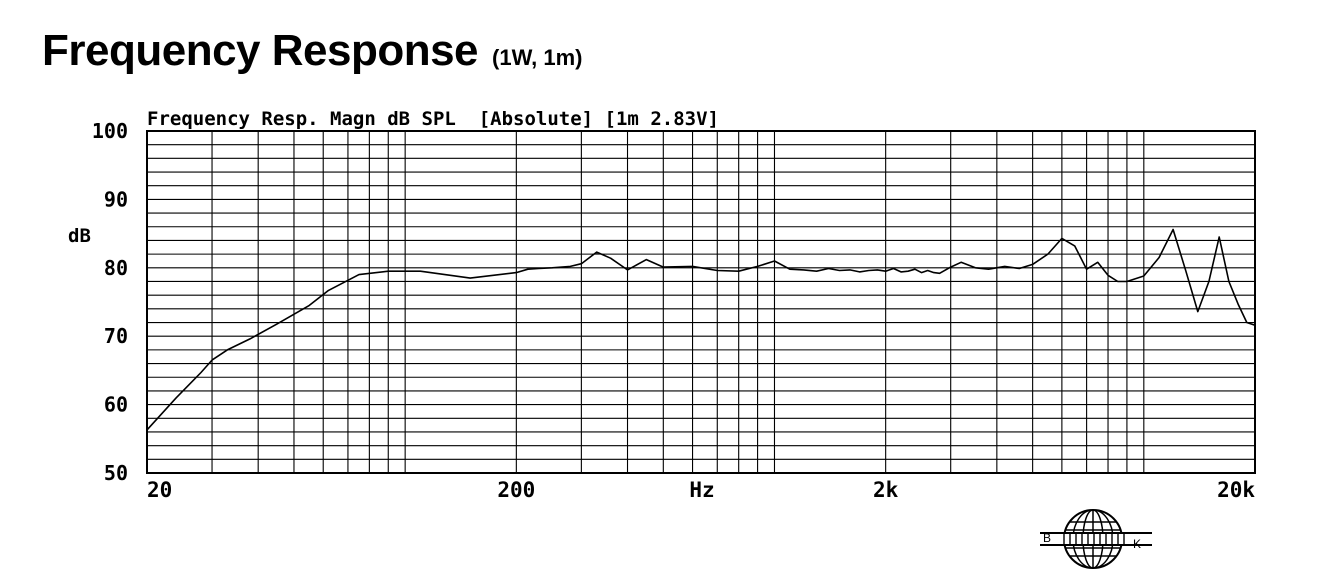 The width and height of the screenshot is (1342, 574). Describe the element at coordinates (110, 131) in the screenshot. I see `y-tick-label: 100` at that location.